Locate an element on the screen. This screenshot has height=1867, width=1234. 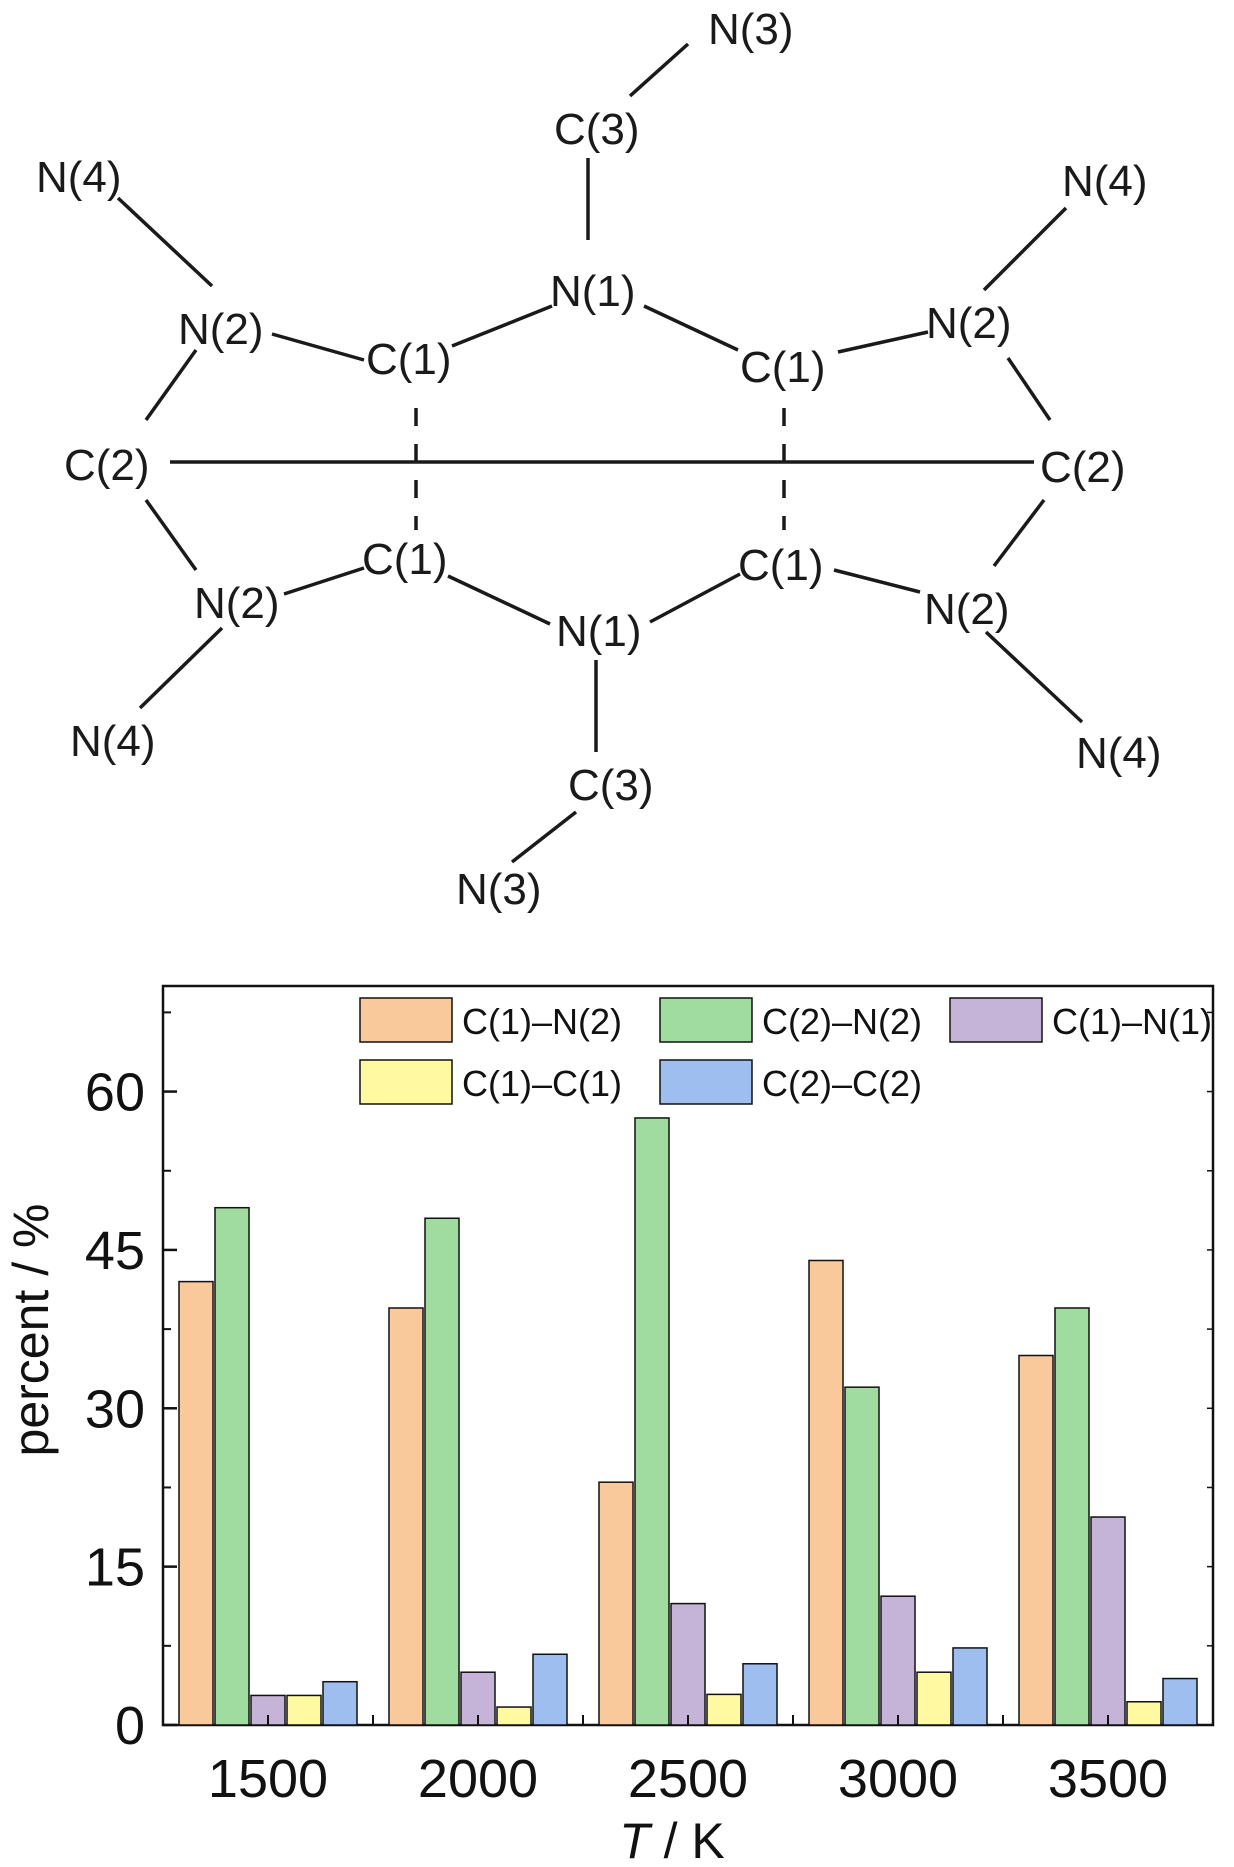
bond-c2-n2-bl is located at coordinates (171, 535).